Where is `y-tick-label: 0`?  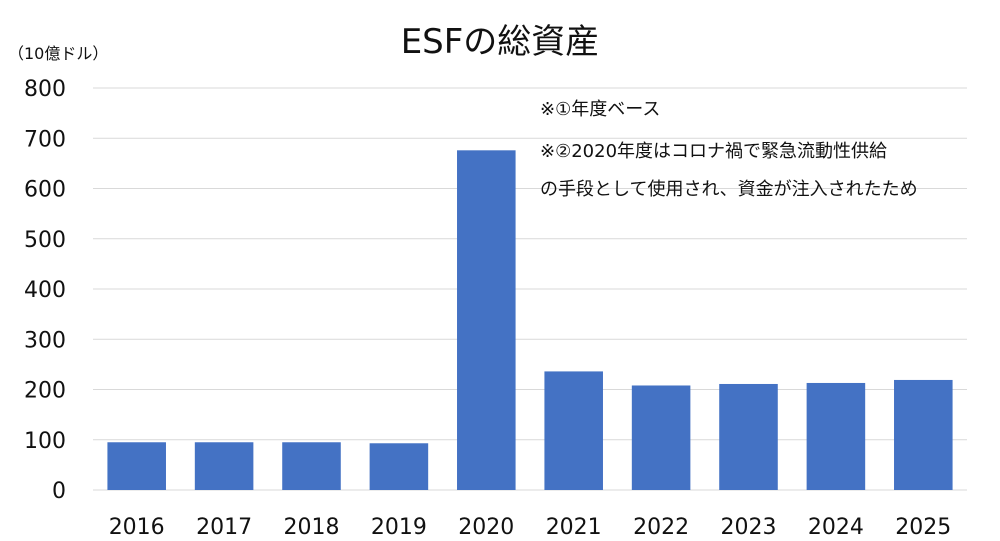 y-tick-label: 0 is located at coordinates (59, 491).